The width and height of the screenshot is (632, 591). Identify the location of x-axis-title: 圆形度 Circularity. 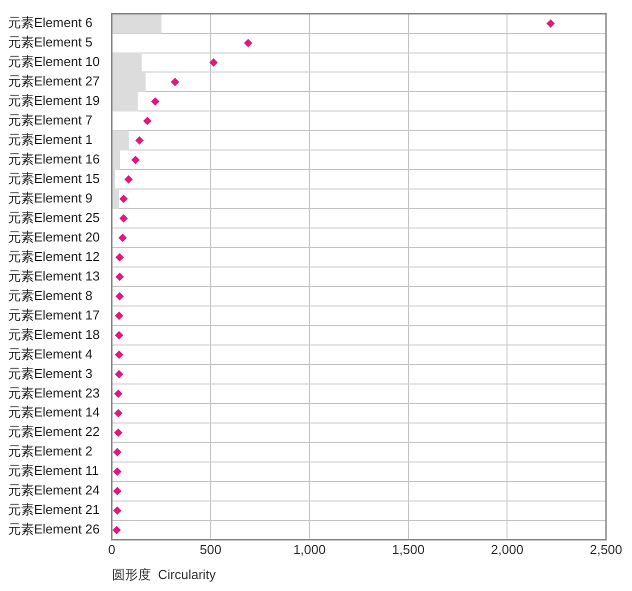
(164, 574).